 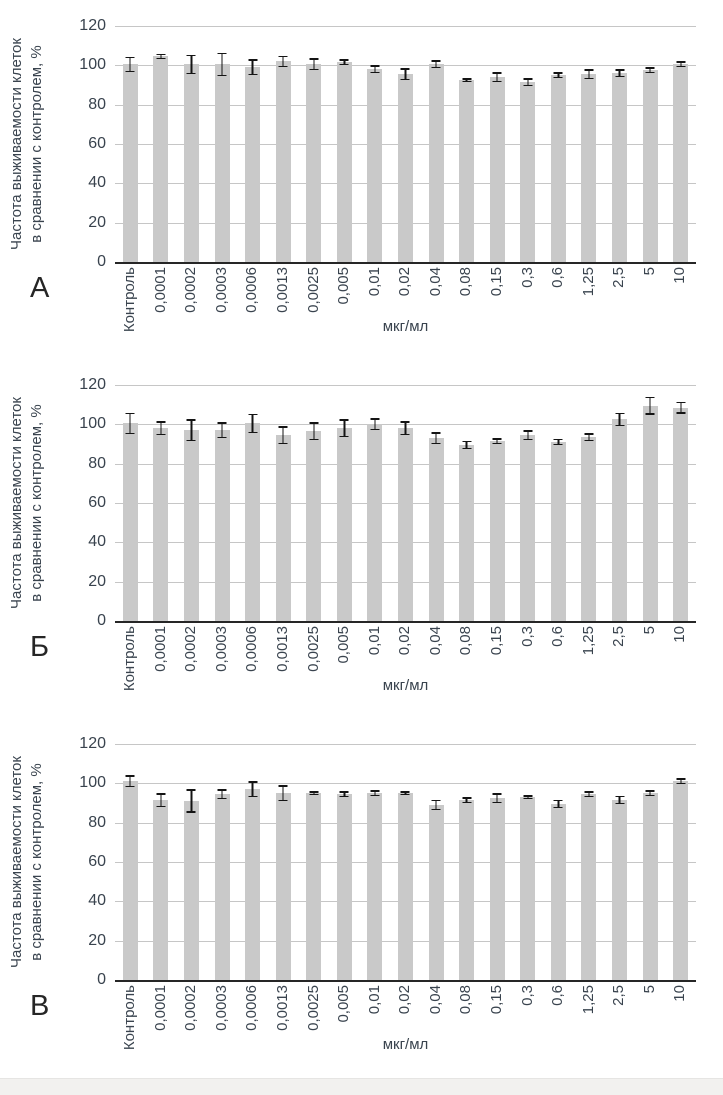 I want to click on x-tick-slot: 0,0002, so click(x=191, y=1025).